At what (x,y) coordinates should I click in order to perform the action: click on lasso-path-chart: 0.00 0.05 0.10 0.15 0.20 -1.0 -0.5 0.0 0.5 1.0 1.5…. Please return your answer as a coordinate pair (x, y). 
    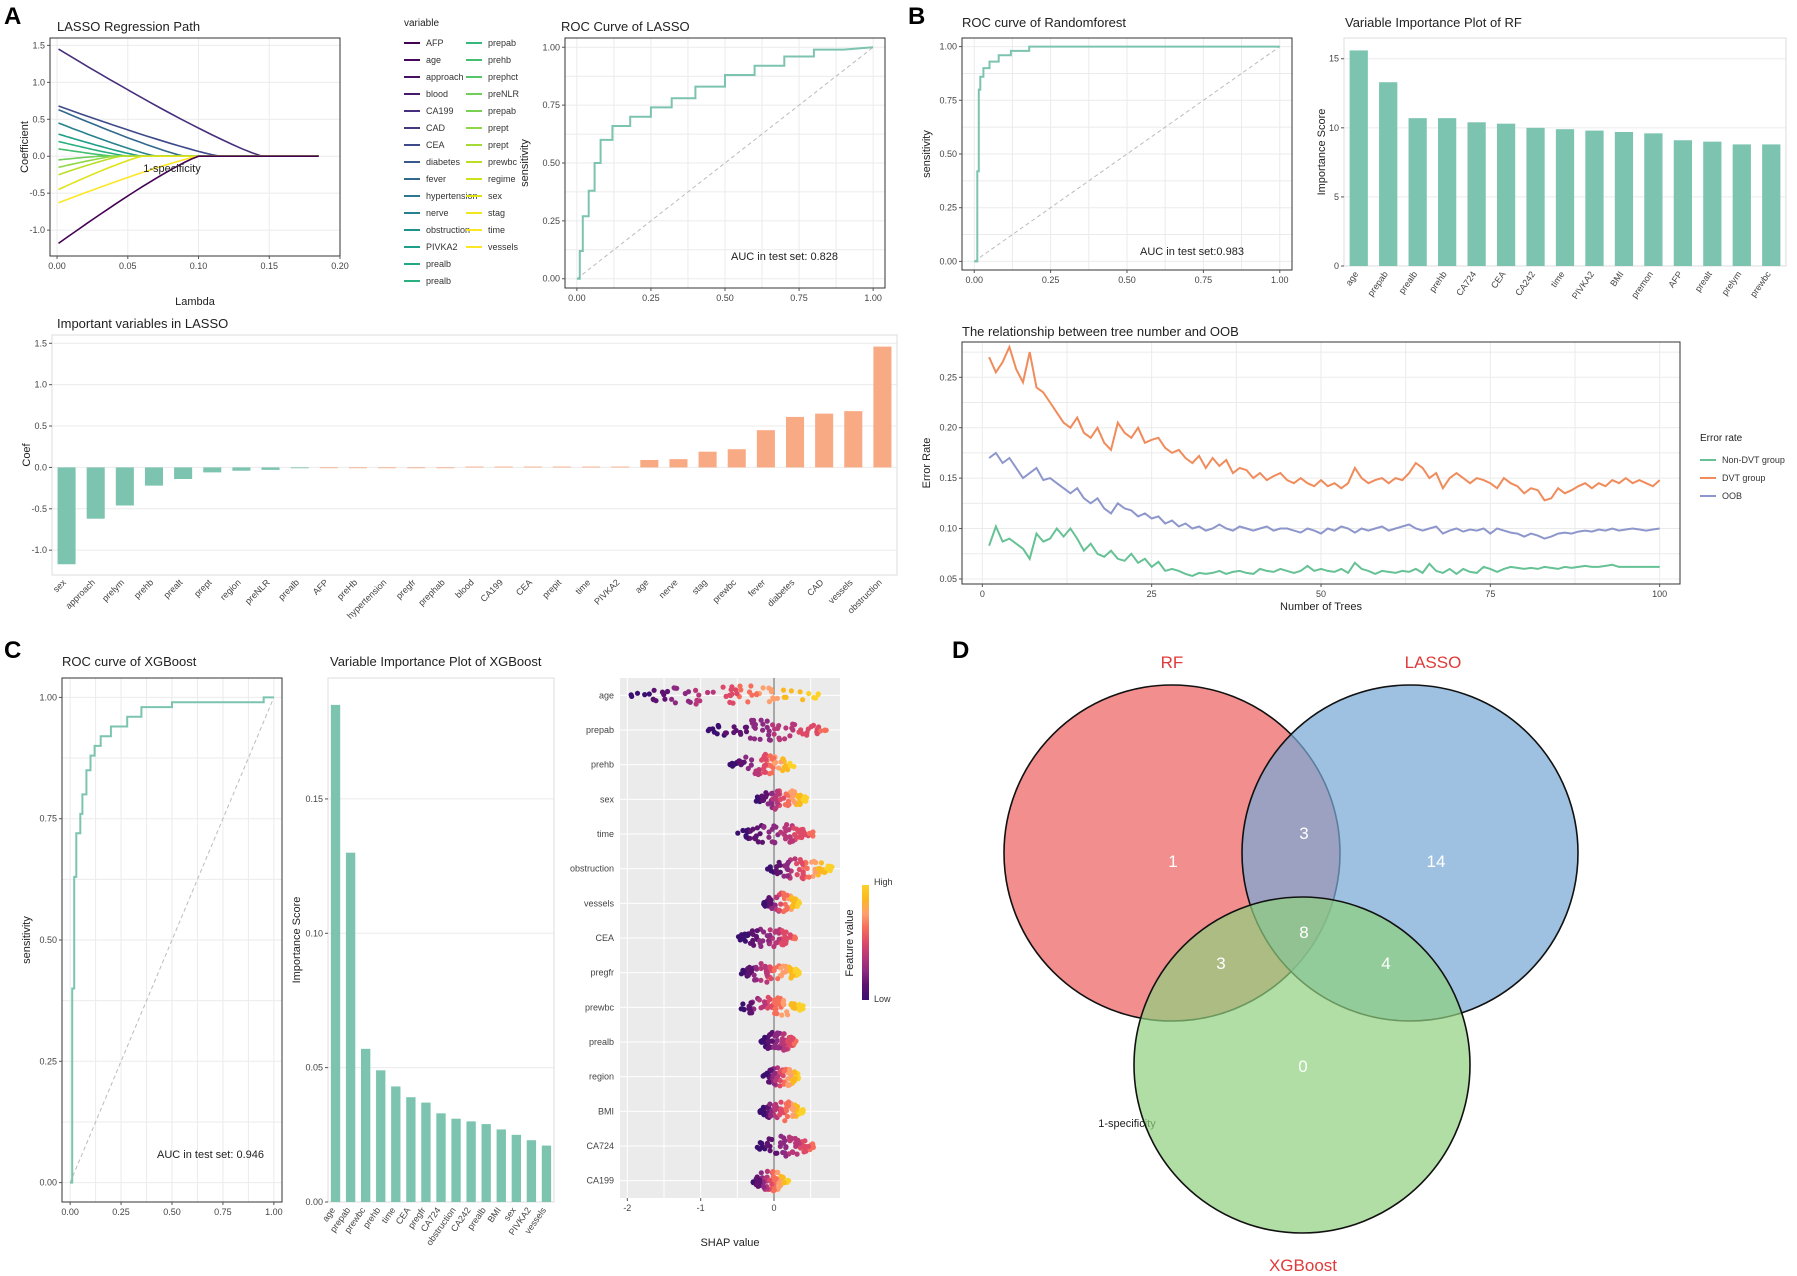
    Looking at the image, I should click on (184, 163).